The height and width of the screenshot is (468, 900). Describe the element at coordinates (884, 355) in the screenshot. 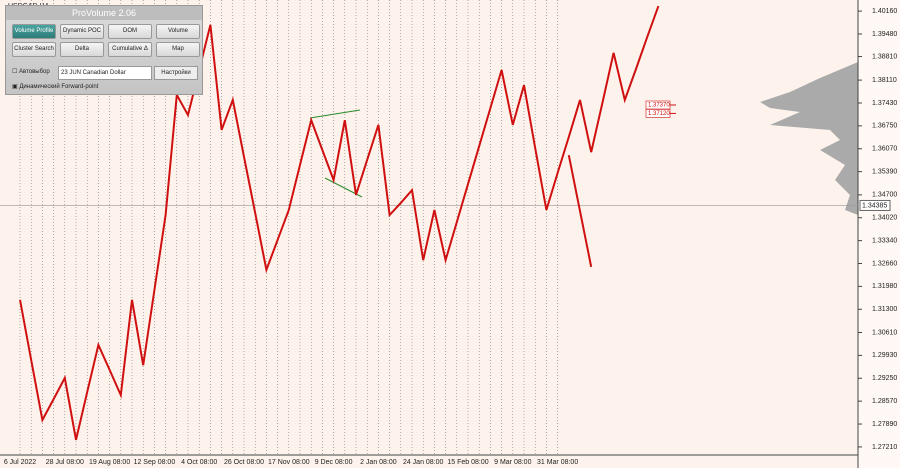

I see `y-tick-label: 1.29930` at that location.